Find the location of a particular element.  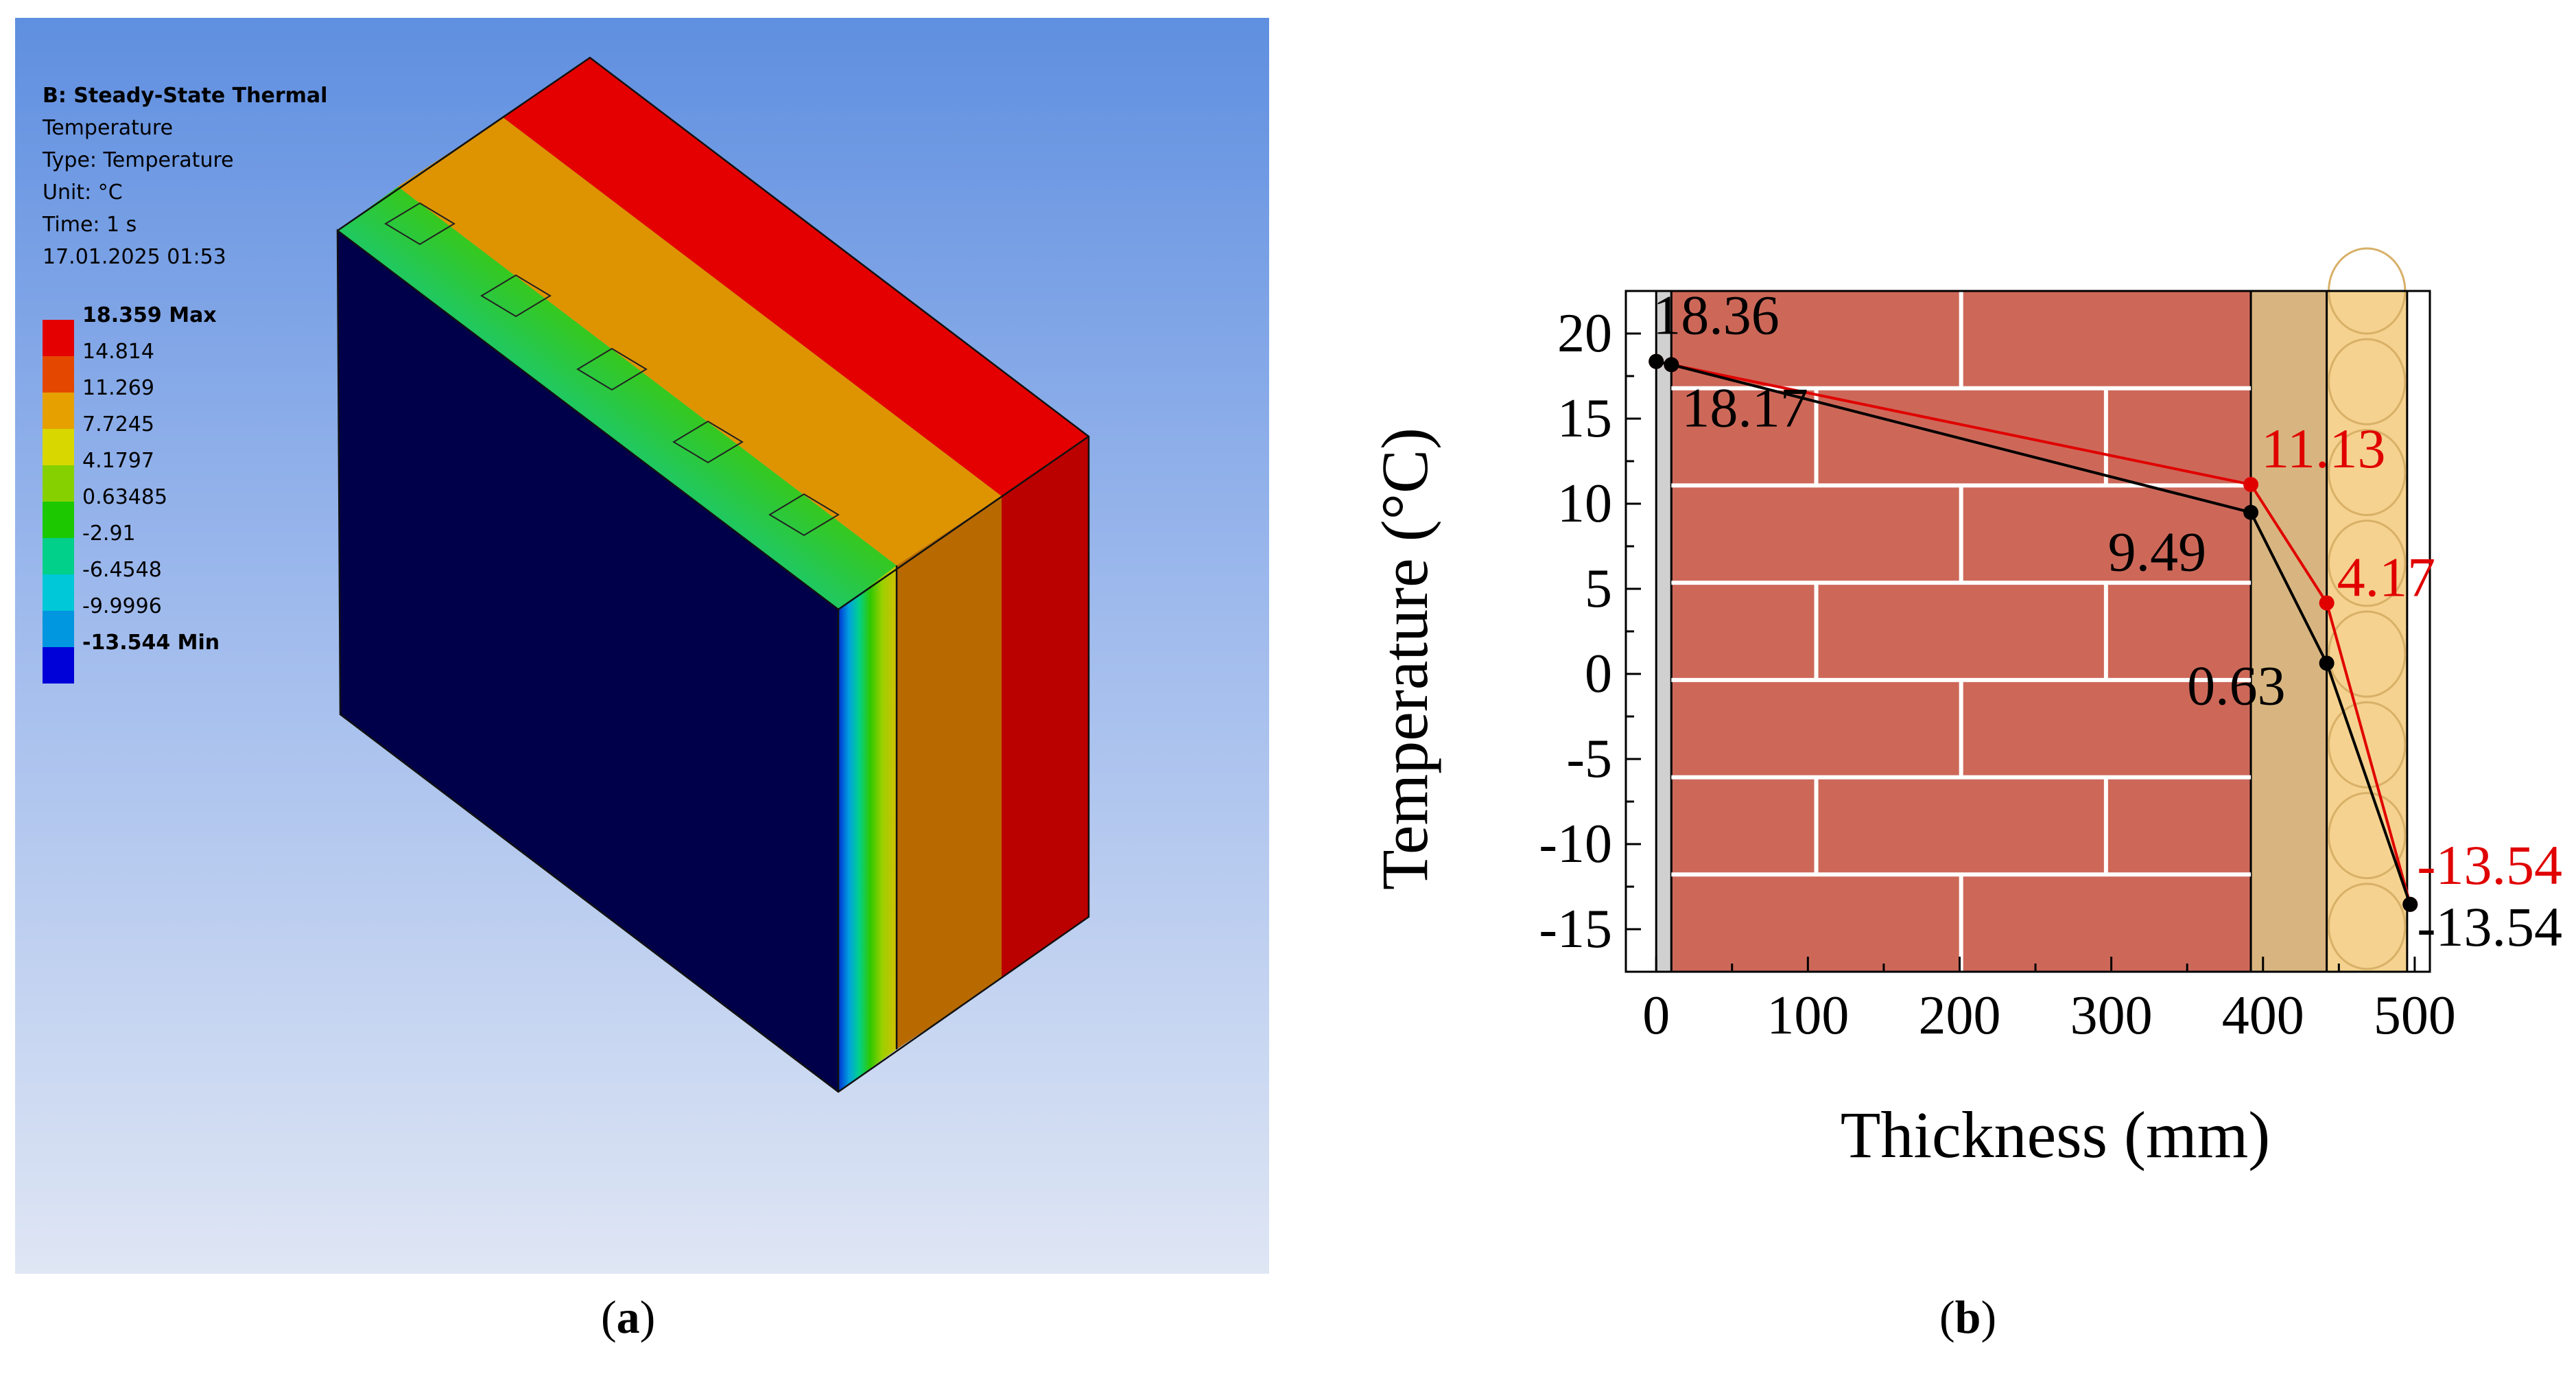

x-tick-label: 300 is located at coordinates (2111, 1016).